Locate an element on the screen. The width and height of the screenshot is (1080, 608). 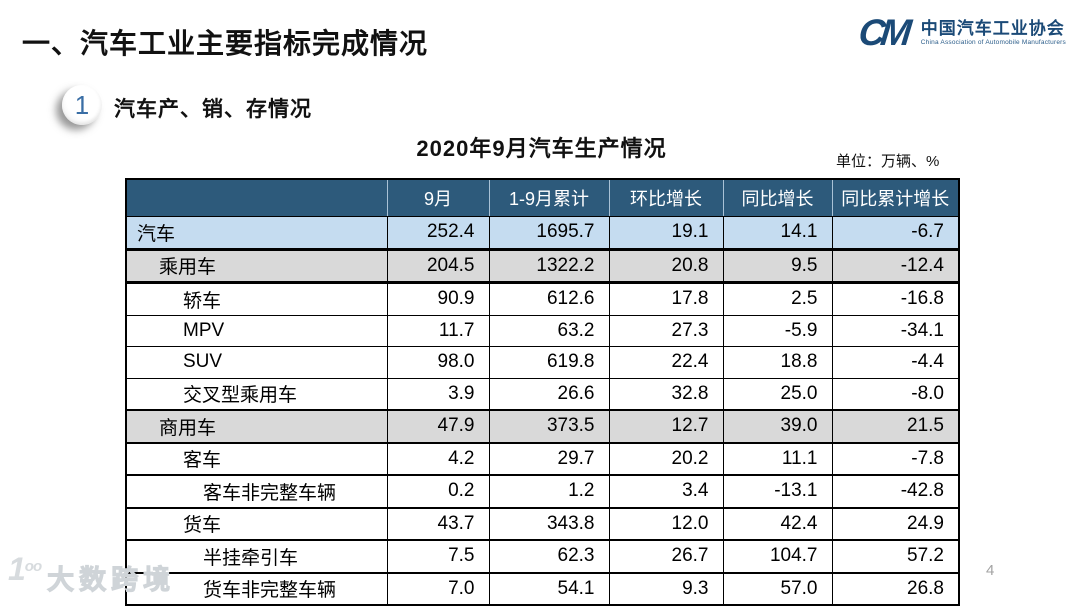
cell-value: 54.1 is located at coordinates (548, 589).